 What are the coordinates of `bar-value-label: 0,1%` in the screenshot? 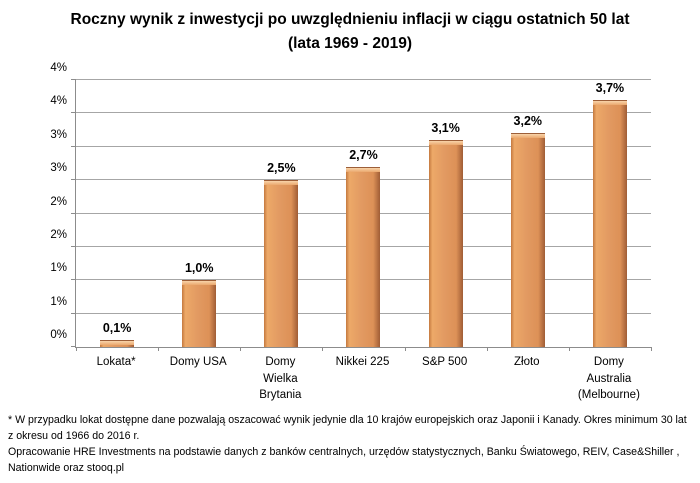 It's located at (117, 328).